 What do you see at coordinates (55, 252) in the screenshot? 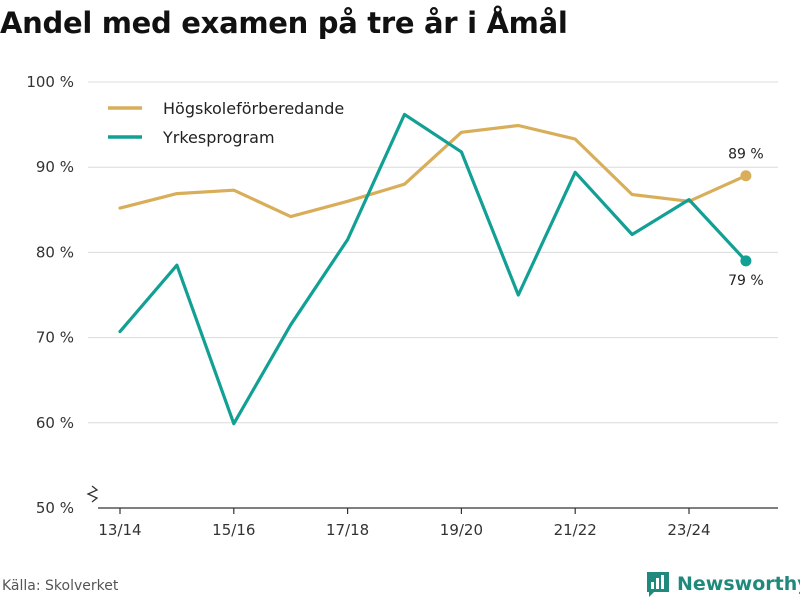
I see `y-tick-label: 80 %` at bounding box center [55, 252].